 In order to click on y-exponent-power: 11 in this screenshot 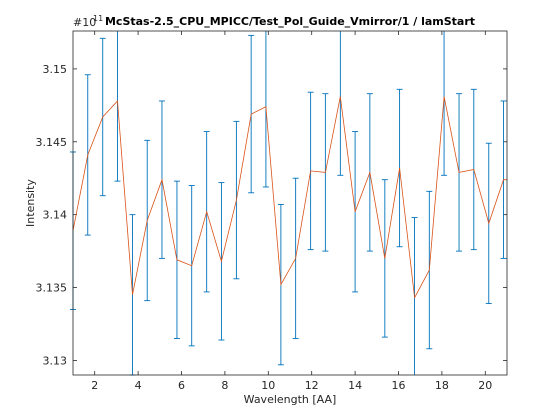, I will do `click(98, 18)`.